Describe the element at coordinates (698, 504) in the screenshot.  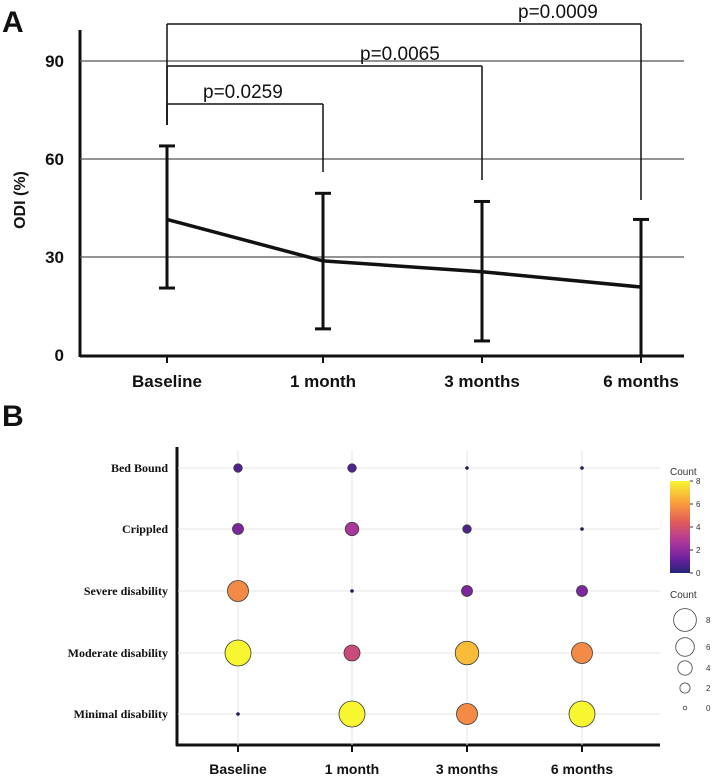
I see `color-legend-tick-label: 6` at that location.